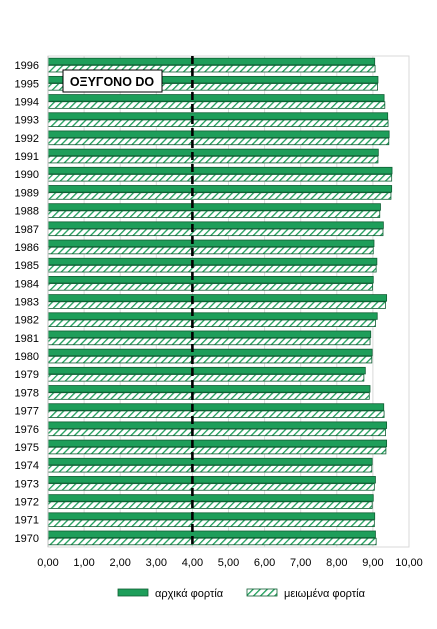 Image resolution: width=437 pixels, height=629 pixels. What do you see at coordinates (216, 414) in the screenshot?
I see `bar-1977-reduced` at bounding box center [216, 414].